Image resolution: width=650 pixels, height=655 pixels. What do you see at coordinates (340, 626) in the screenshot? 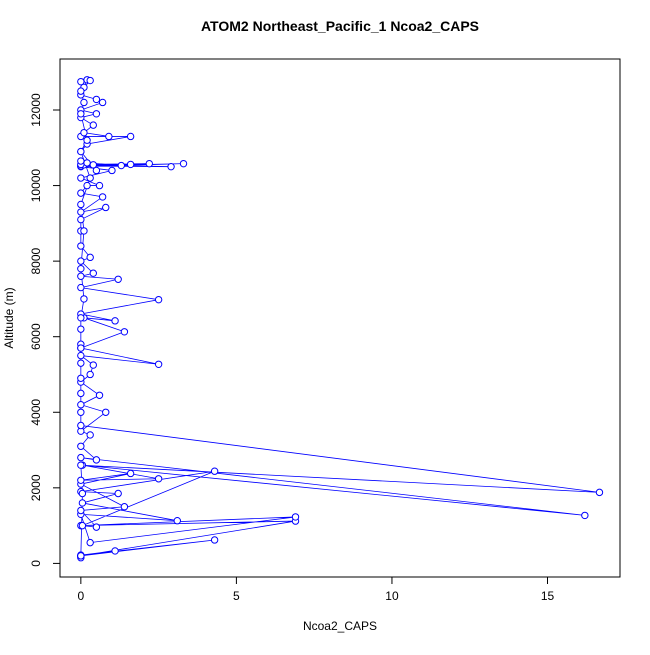
I see `x-axis-label: Ncoa2_CAPS` at bounding box center [340, 626].